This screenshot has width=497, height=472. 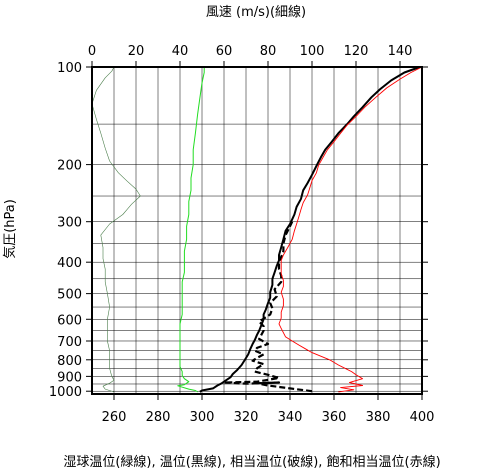 I want to click on y-tick-label-700: 700, so click(x=69, y=342).